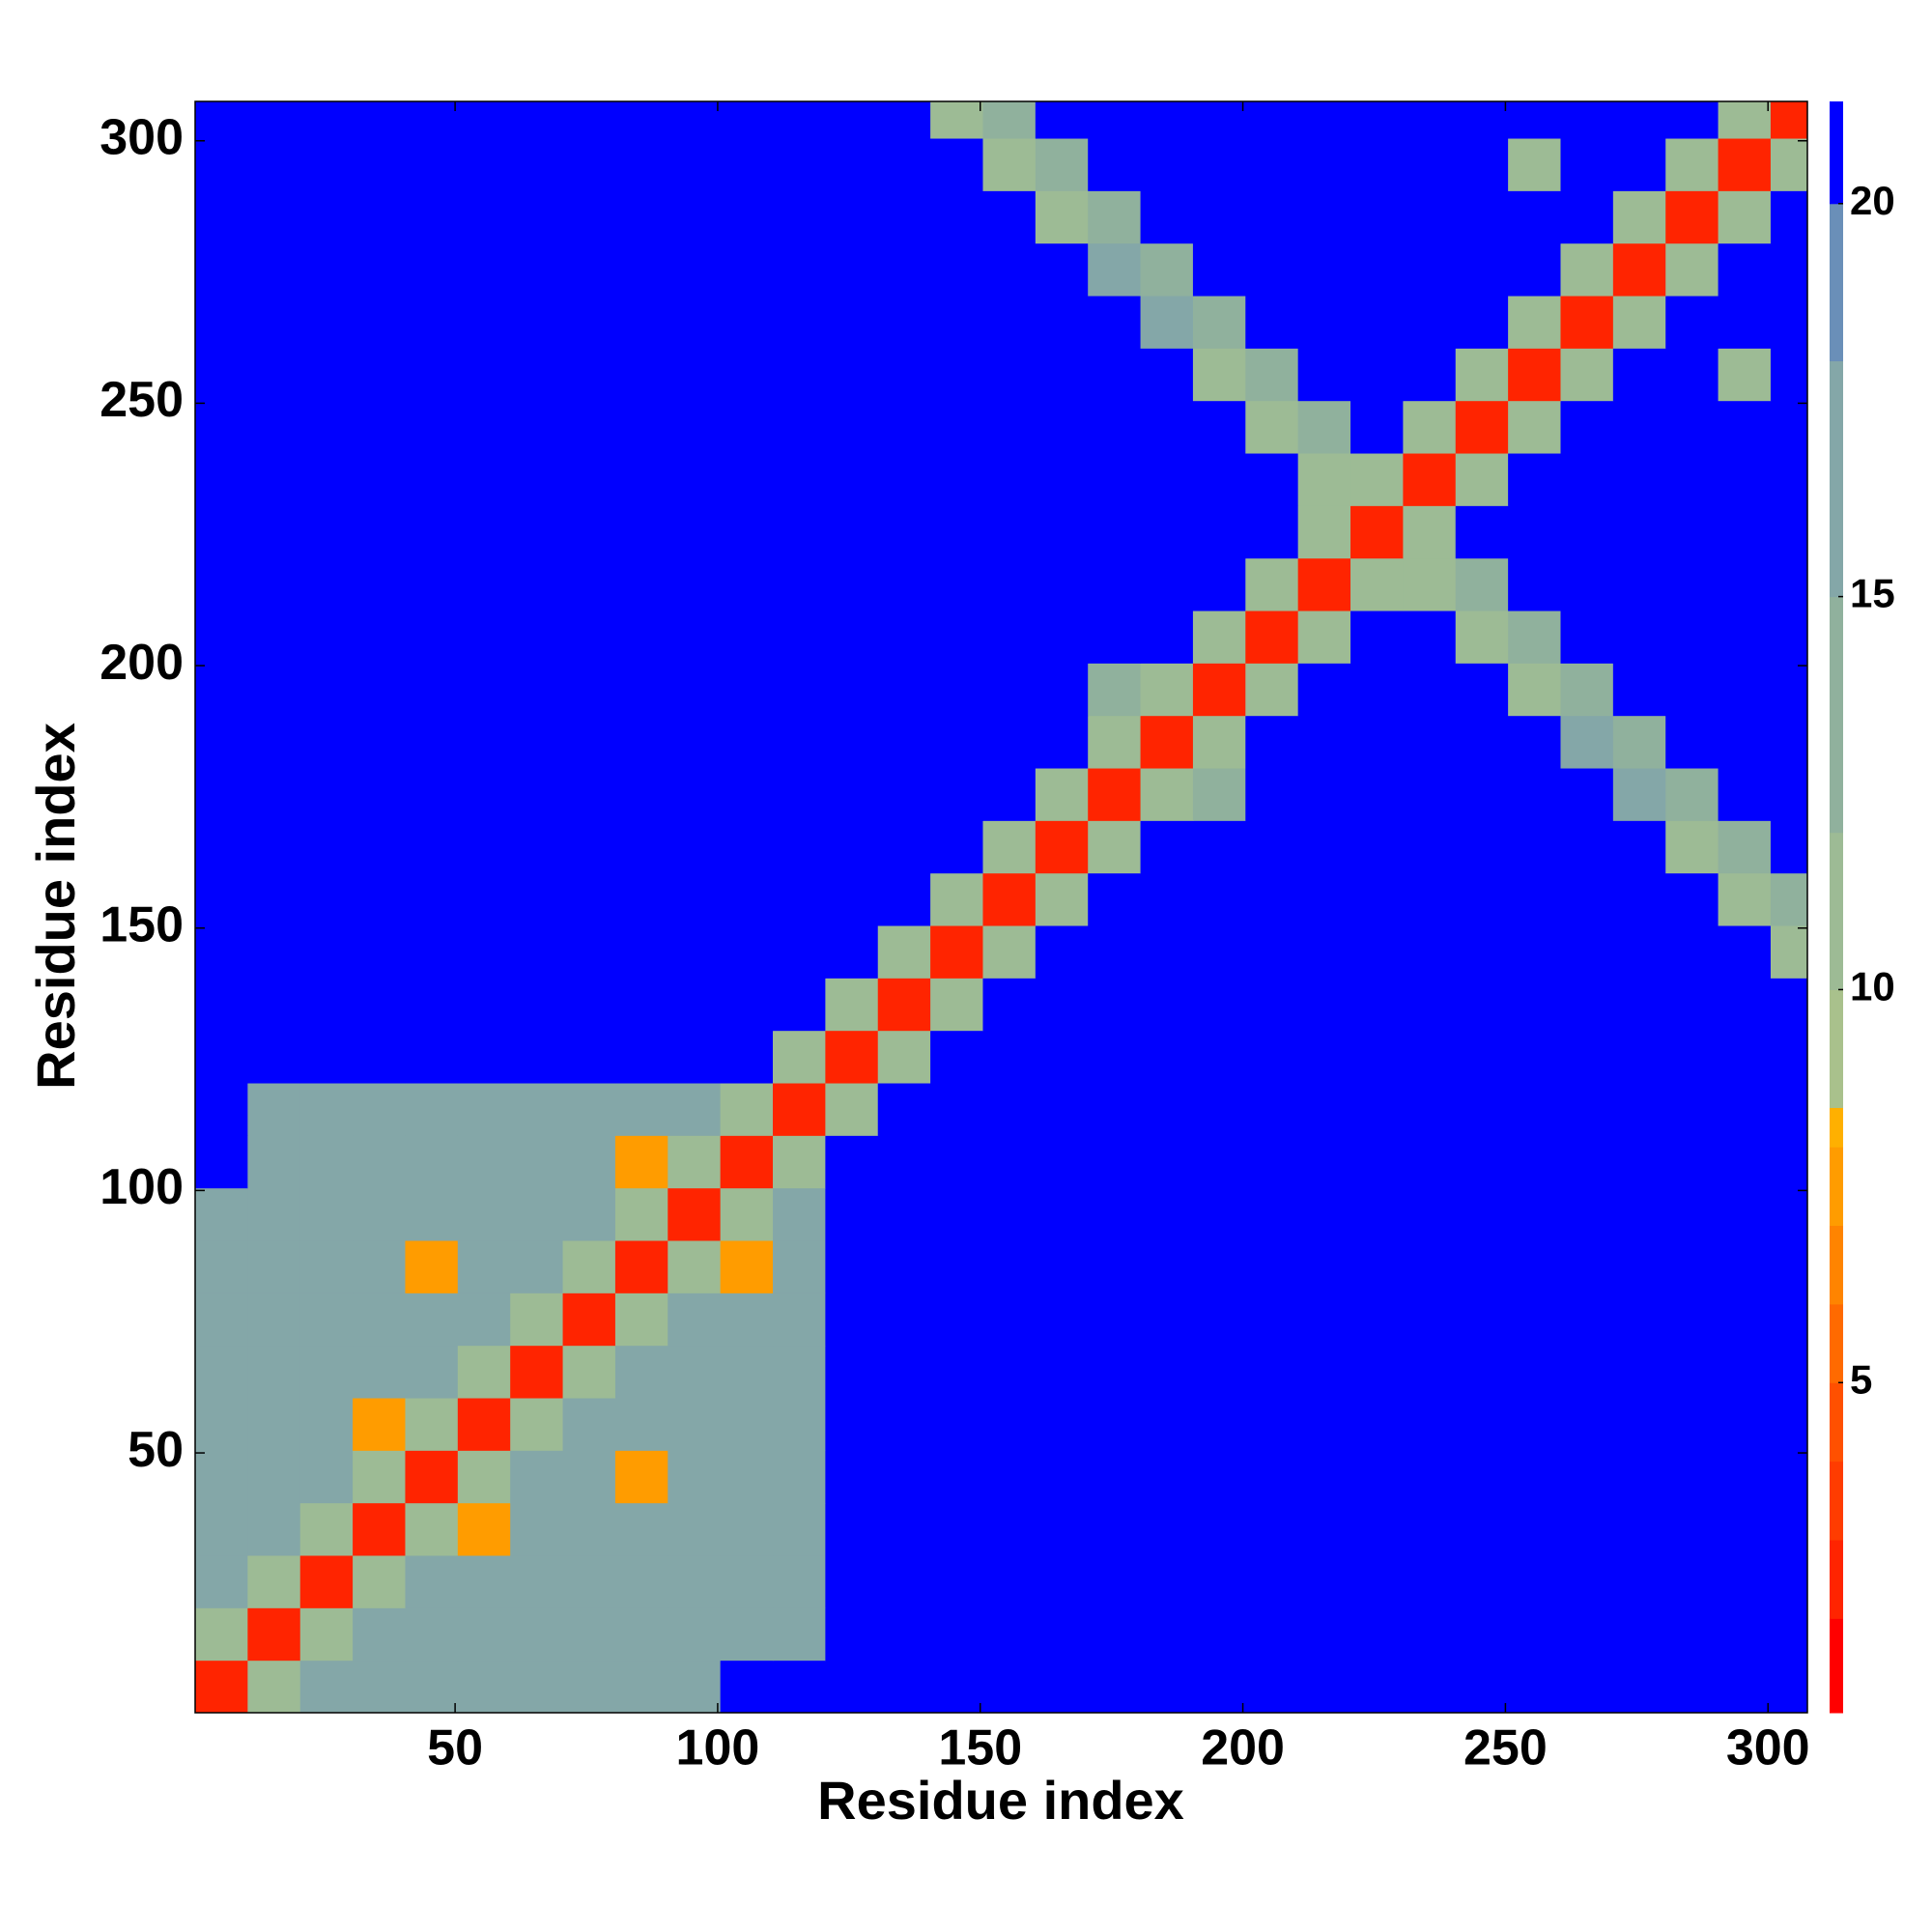 The width and height of the screenshot is (1932, 1932). Describe the element at coordinates (1505, 1748) in the screenshot. I see `x-tick-label: 250` at that location.